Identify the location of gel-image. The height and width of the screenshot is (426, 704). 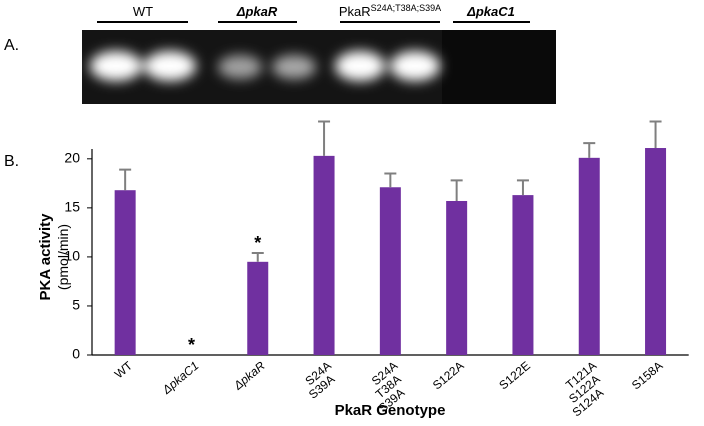
(319, 67).